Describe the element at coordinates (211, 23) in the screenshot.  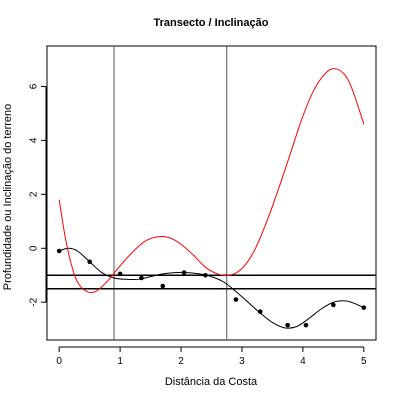
I see `chart-title: Transecto / Inclinação` at that location.